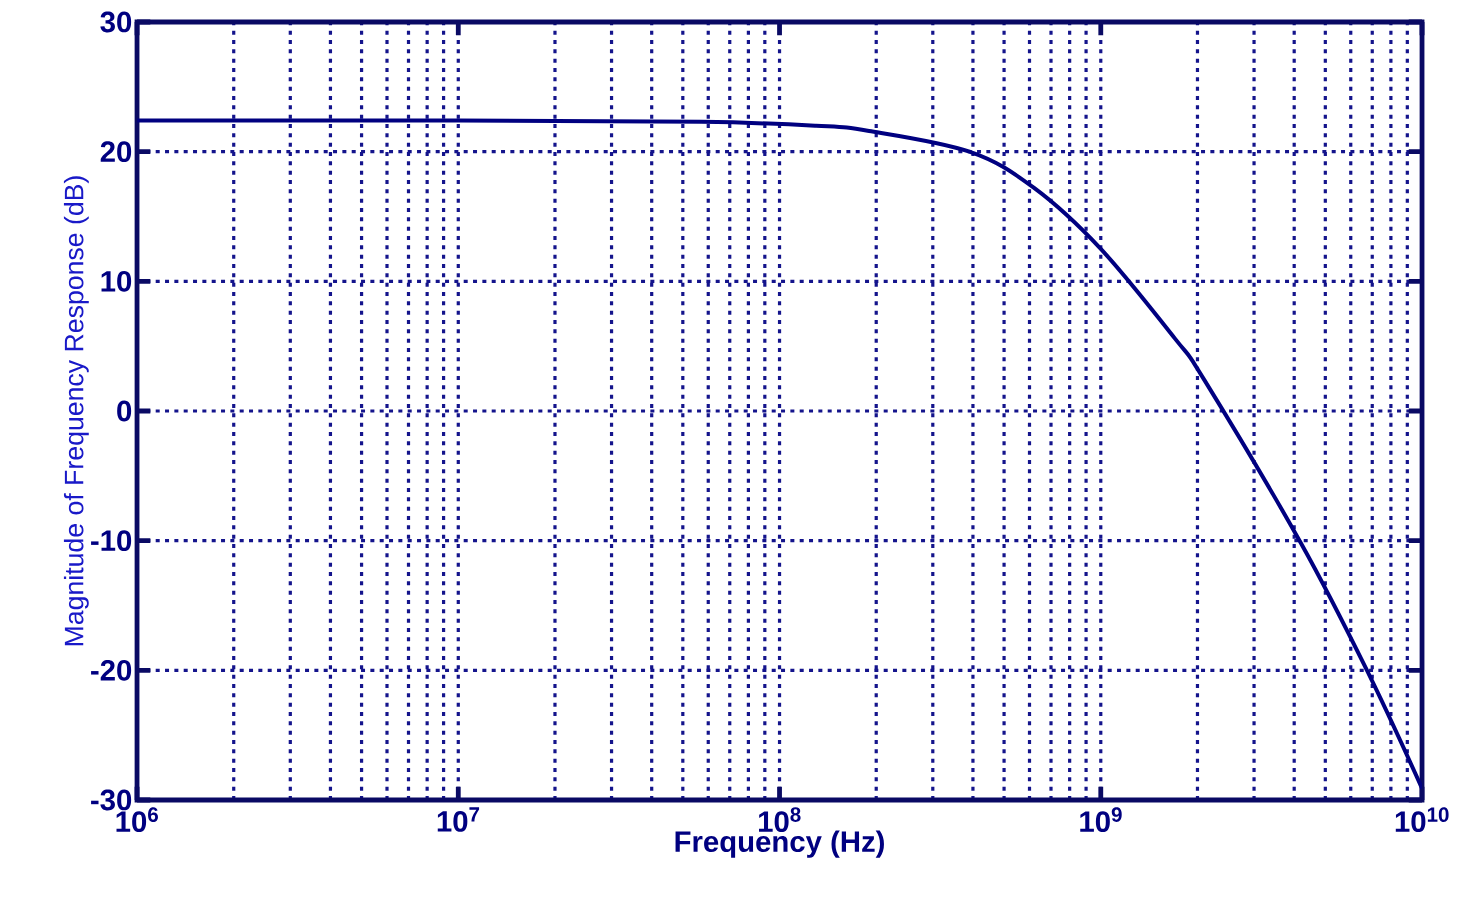 Image resolution: width=1475 pixels, height=905 pixels. I want to click on x-axis-title: Frequency (Hz), so click(779, 844).